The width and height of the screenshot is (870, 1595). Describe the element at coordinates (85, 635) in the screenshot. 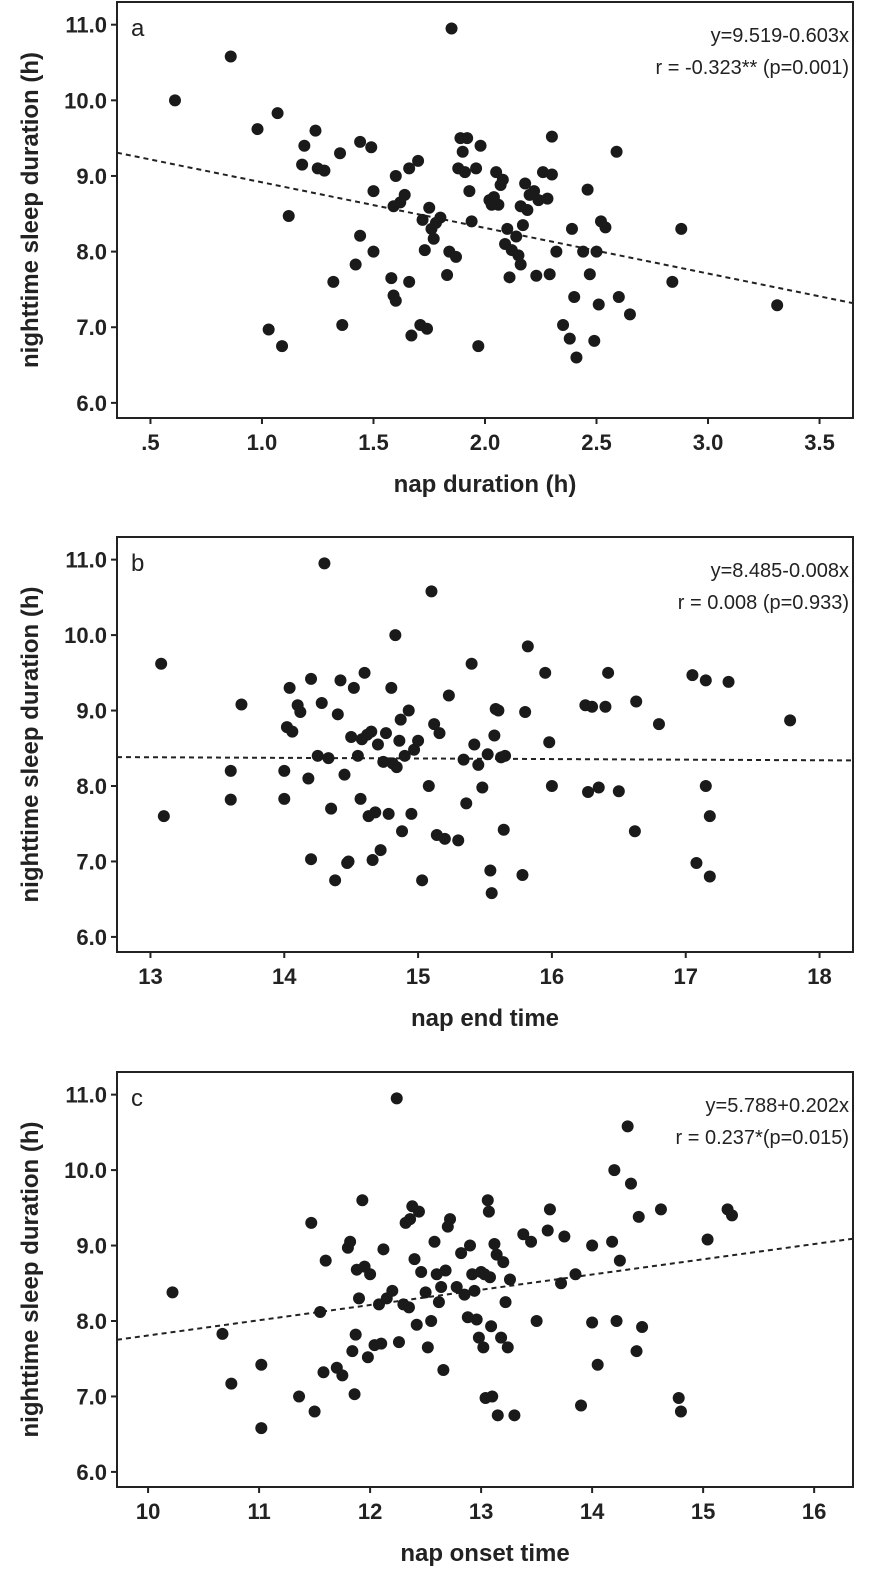

I see `y-tick-label: 10.0` at that location.